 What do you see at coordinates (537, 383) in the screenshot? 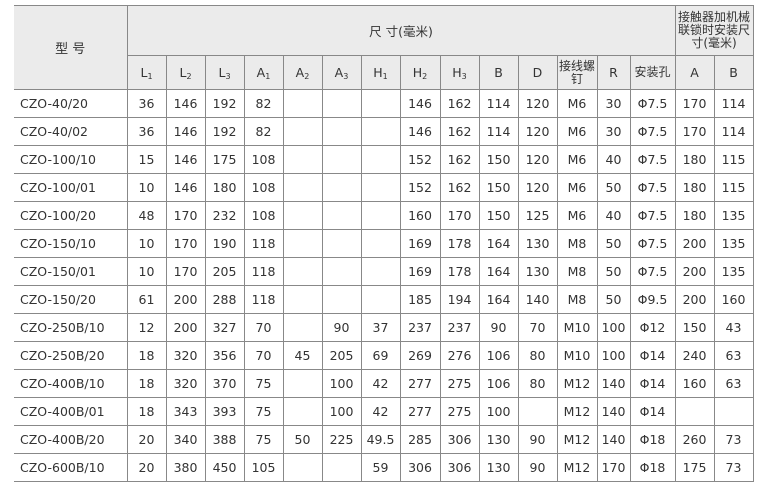
I see `value-cell: 80` at bounding box center [537, 383].